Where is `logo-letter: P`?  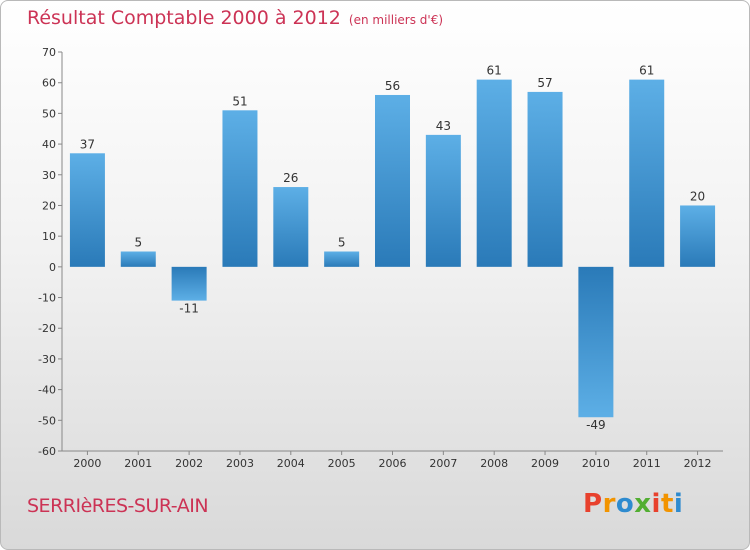 logo-letter: P is located at coordinates (593, 504).